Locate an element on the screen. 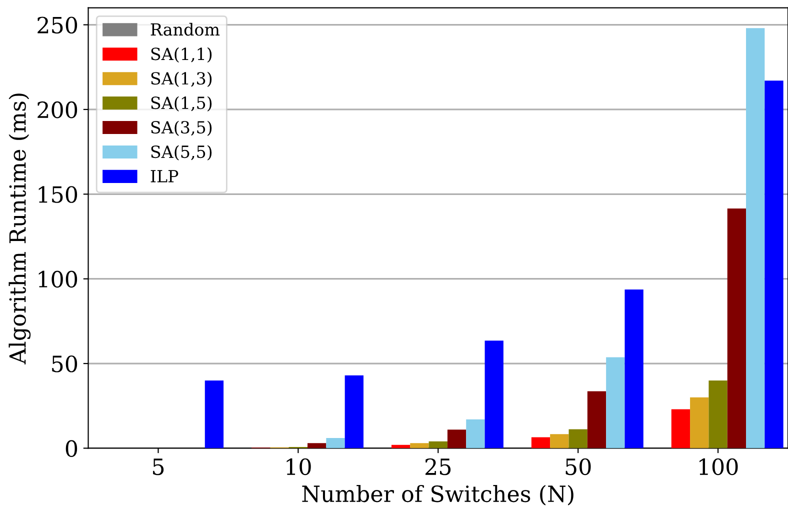 This screenshot has height=523, width=788. y-axis-title: Algorithm Runtime (ms) is located at coordinates (19, 229).